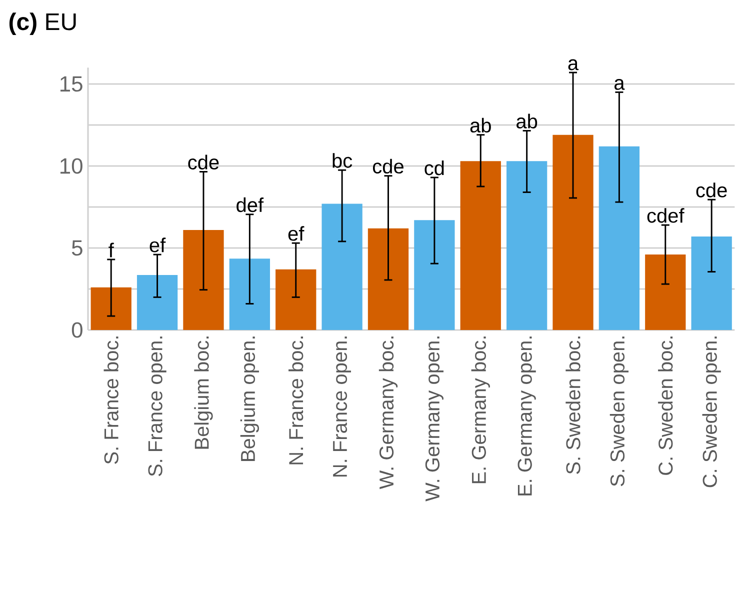 This screenshot has height=599, width=741. I want to click on y-tick-label: 0, so click(77, 330).